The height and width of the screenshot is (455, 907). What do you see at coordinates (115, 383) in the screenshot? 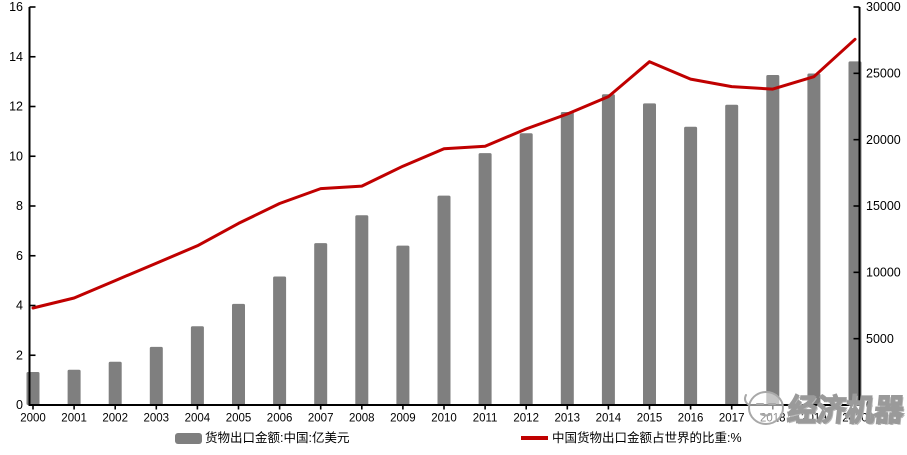
I see `bar-2002` at bounding box center [115, 383].